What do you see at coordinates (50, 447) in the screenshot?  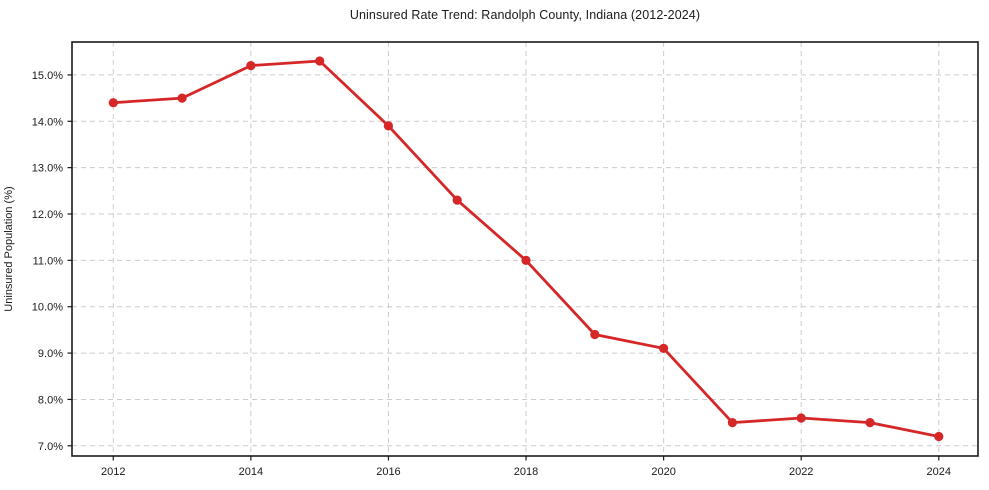 I see `y-tick-label: 7.0%` at bounding box center [50, 447].